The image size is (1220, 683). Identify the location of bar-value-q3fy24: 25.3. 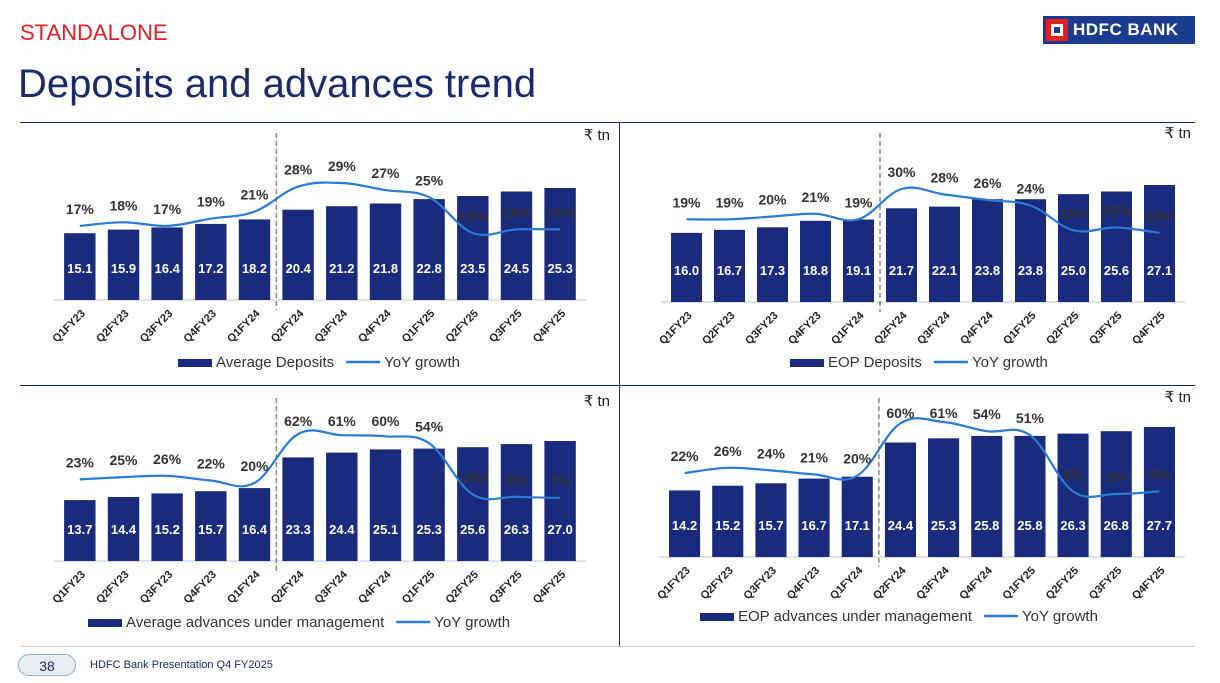
(943, 525).